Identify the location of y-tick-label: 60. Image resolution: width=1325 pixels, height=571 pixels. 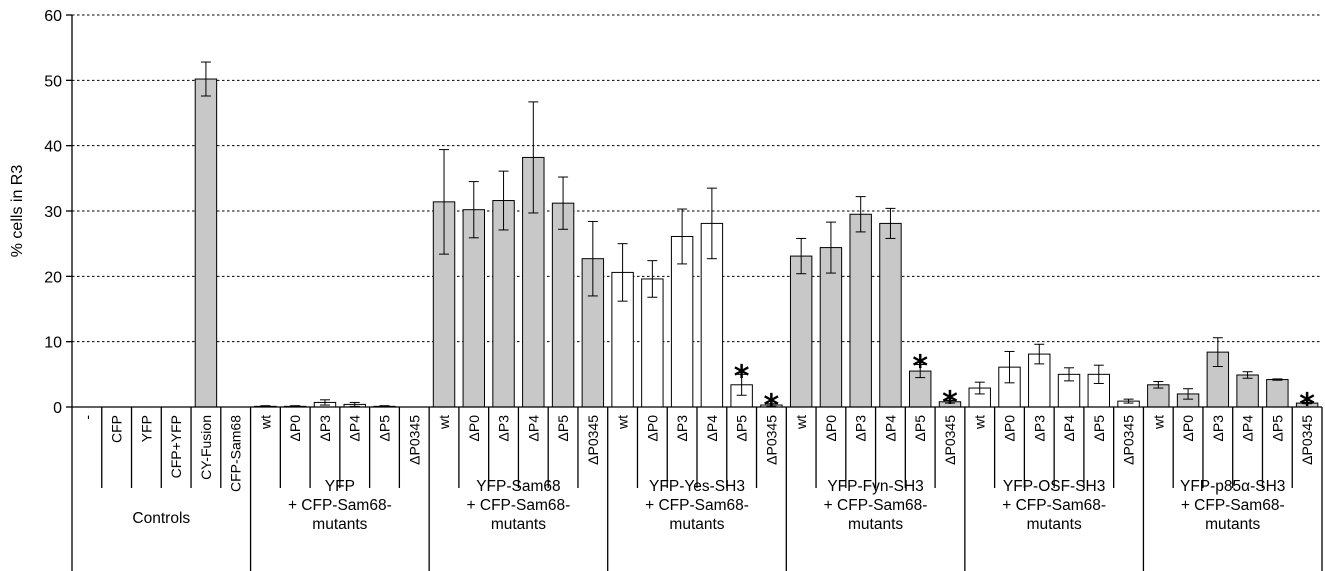
(53, 16).